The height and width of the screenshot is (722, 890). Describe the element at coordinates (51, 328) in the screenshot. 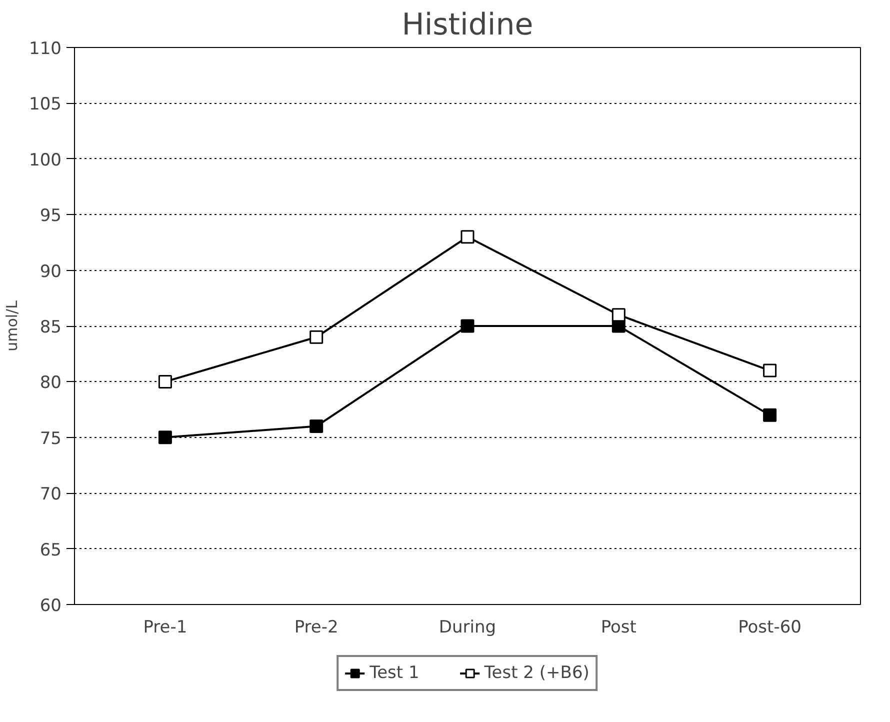

I see `y-tick-label: 85` at that location.